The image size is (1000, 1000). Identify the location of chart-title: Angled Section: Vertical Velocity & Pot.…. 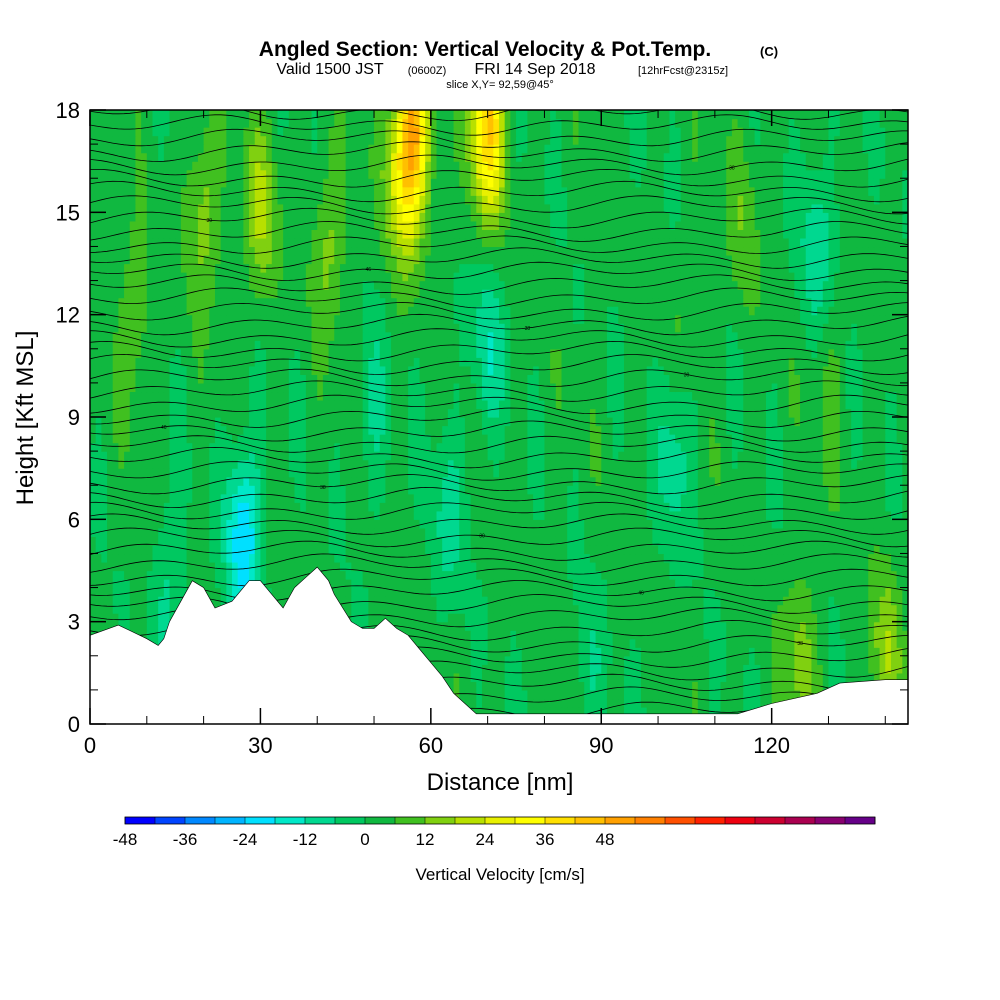
(485, 49).